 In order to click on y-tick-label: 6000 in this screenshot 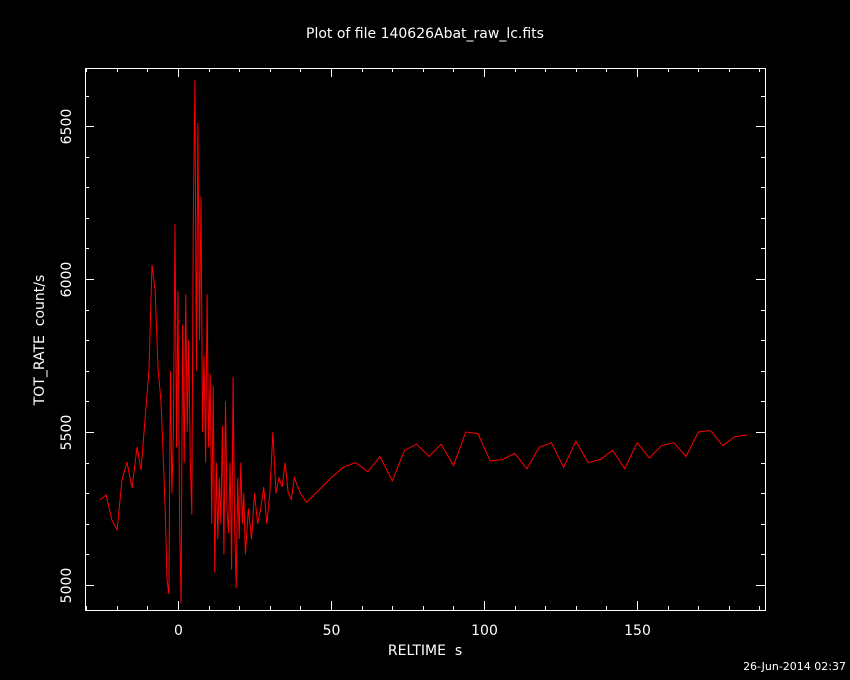, I will do `click(67, 280)`.